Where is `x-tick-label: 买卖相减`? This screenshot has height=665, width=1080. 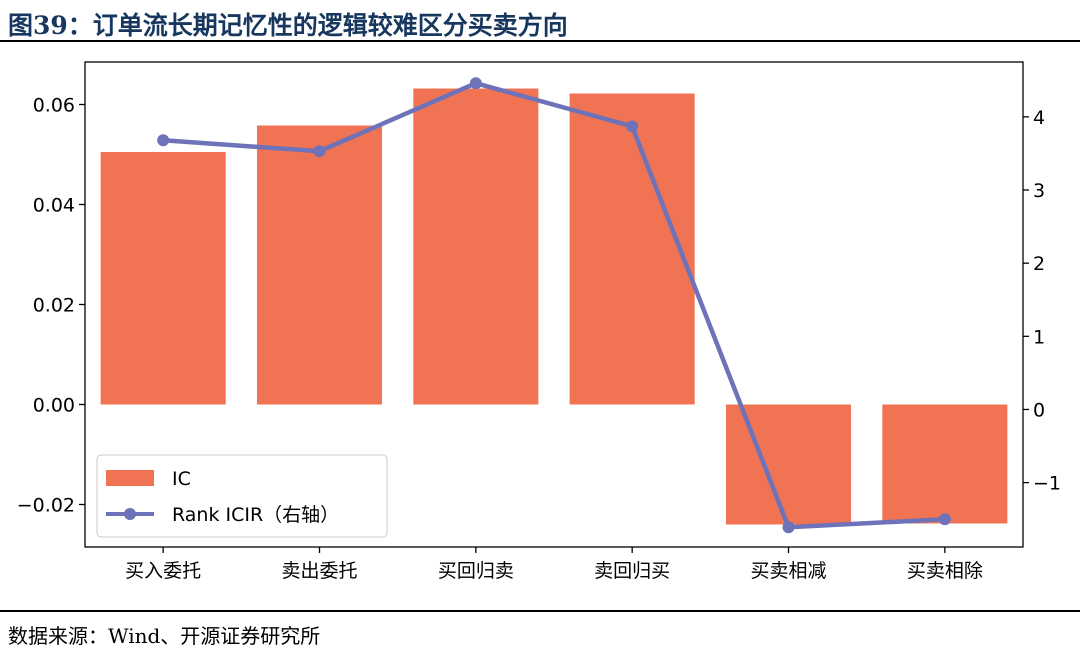
x-tick-label: 买卖相减 is located at coordinates (788, 571).